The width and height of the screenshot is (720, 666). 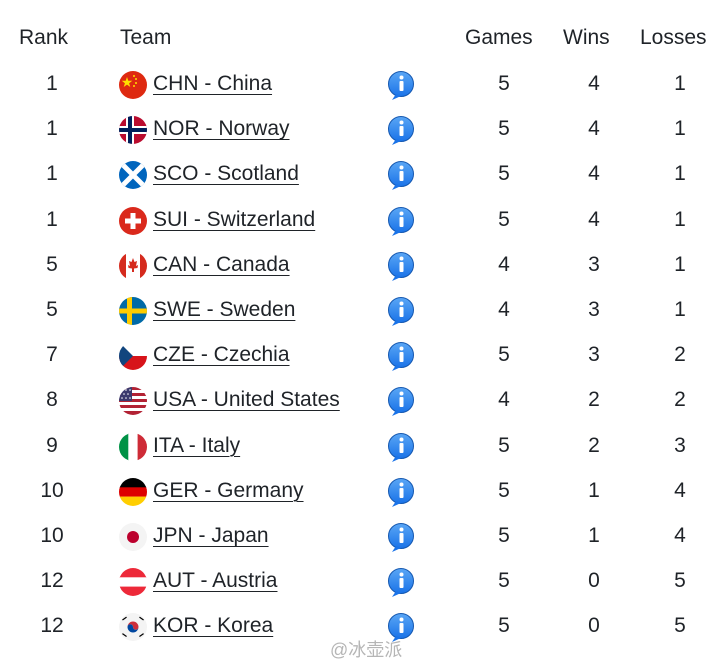 I want to click on table-row: 8 USA - United States 4 2 2, so click(x=360, y=400).